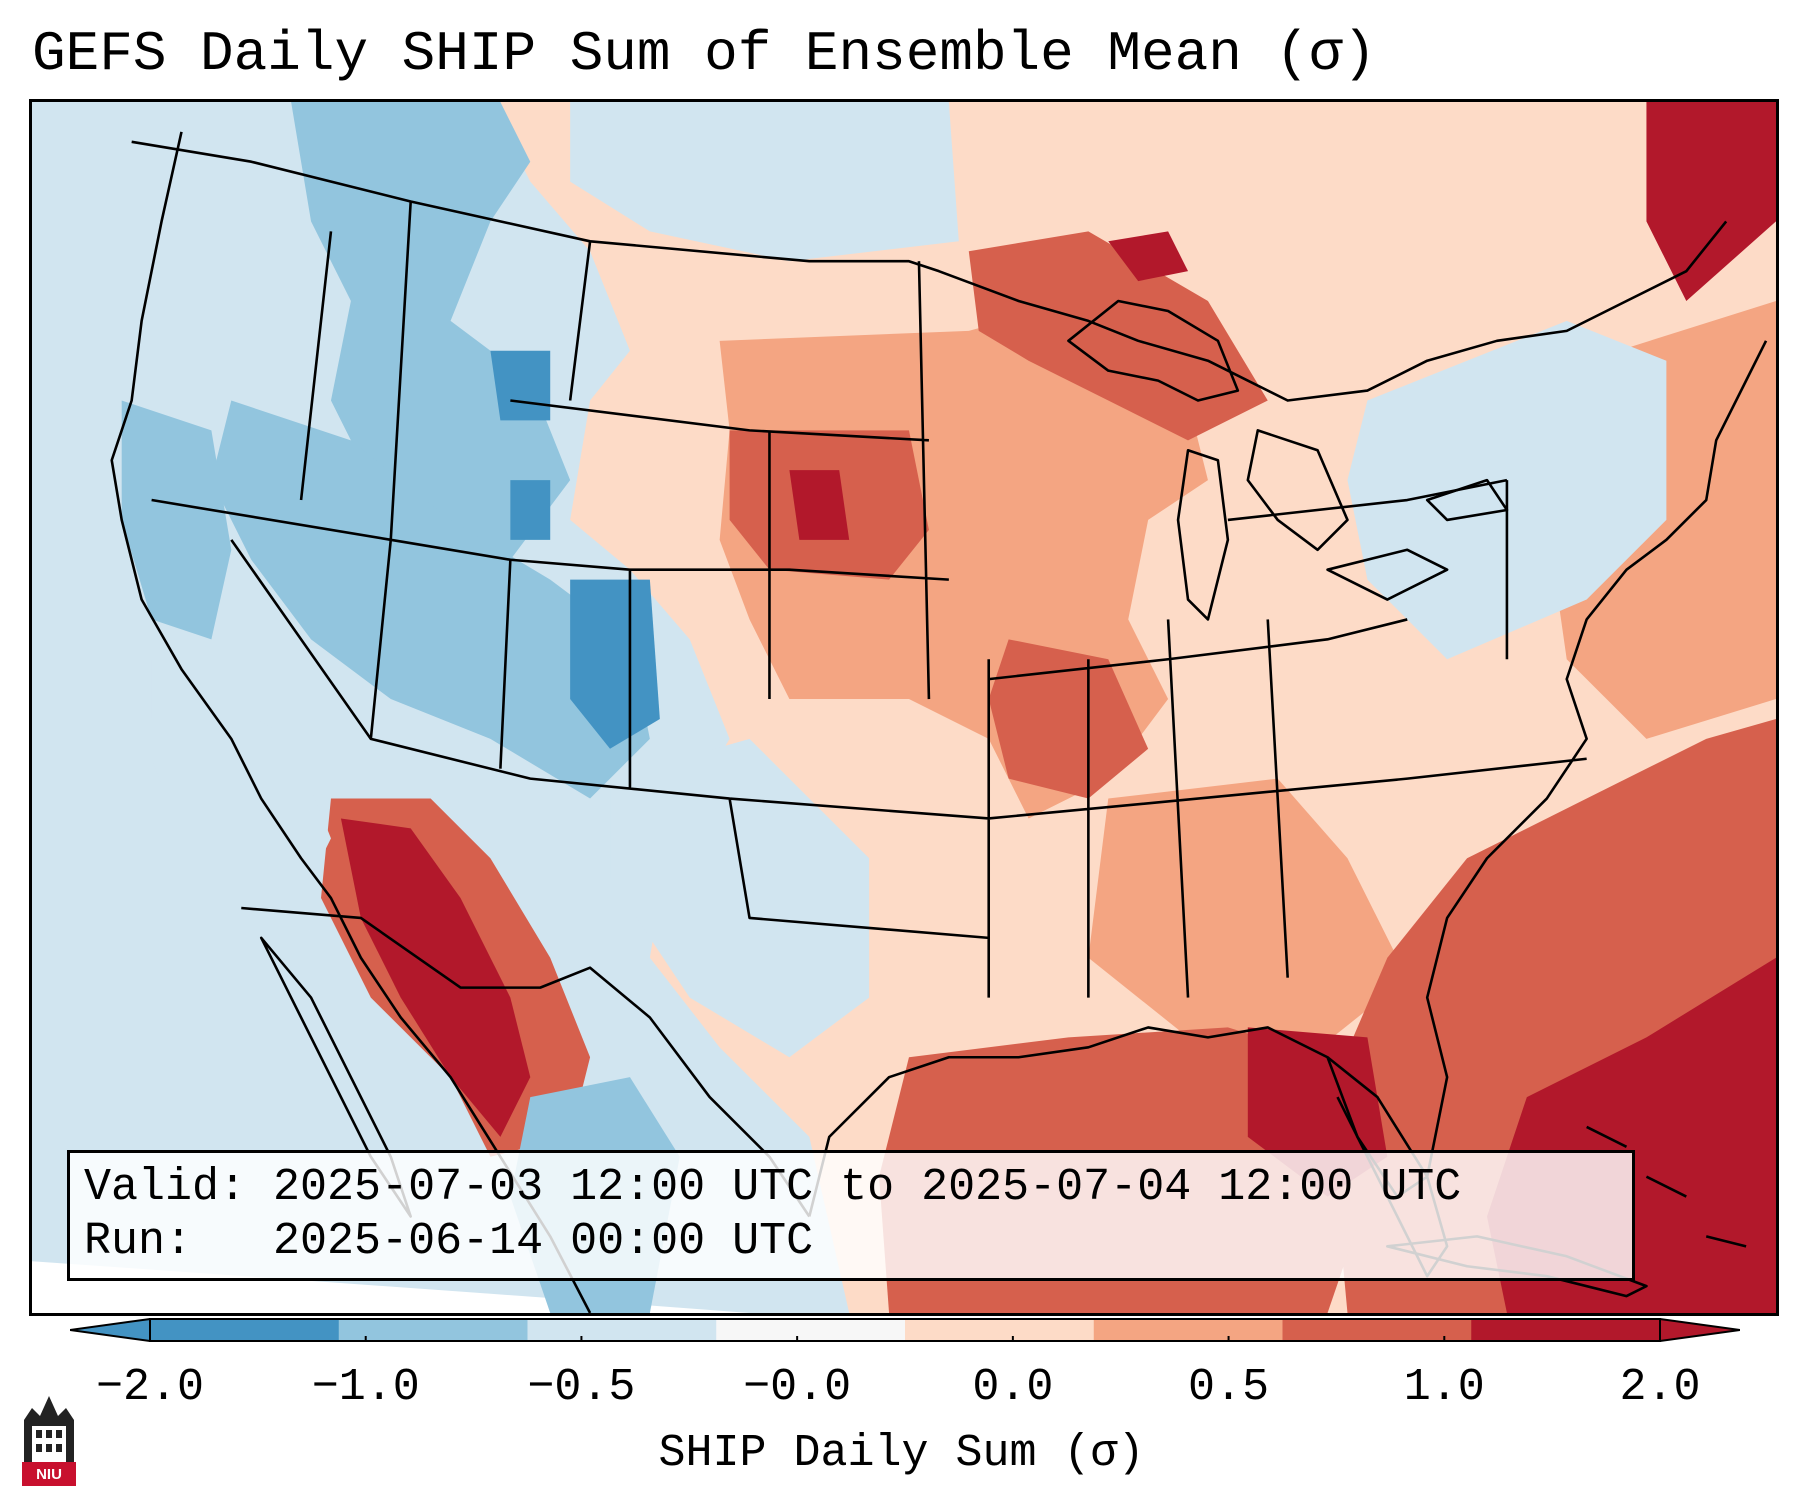  What do you see at coordinates (1596, 758) in the screenshot?
I see `atlantic-coast` at bounding box center [1596, 758].